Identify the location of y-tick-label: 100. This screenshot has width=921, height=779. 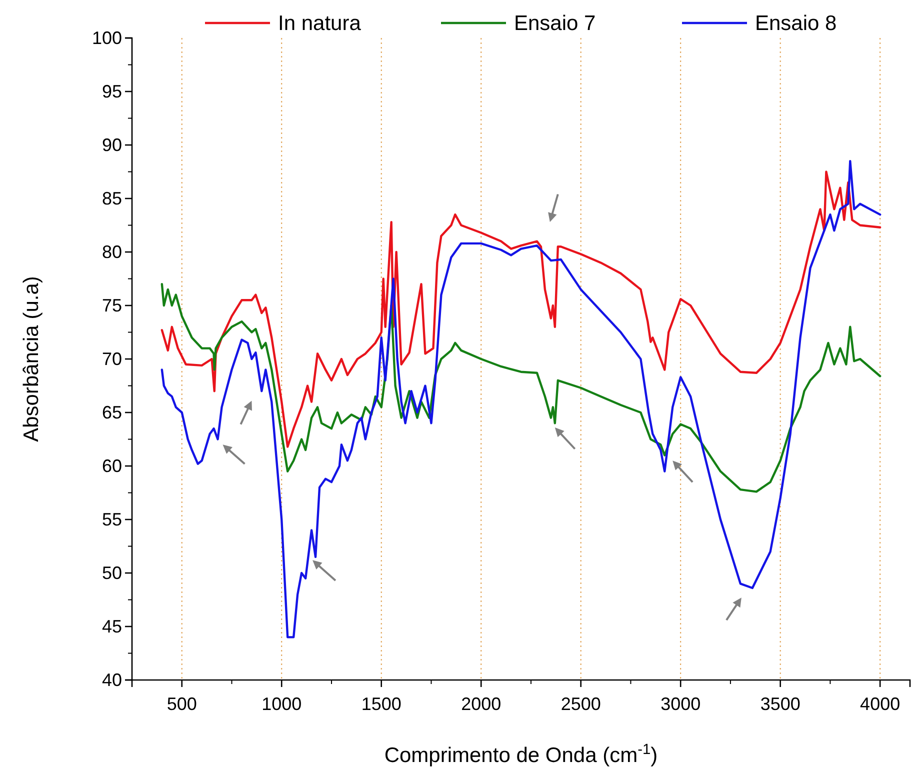
(107, 38).